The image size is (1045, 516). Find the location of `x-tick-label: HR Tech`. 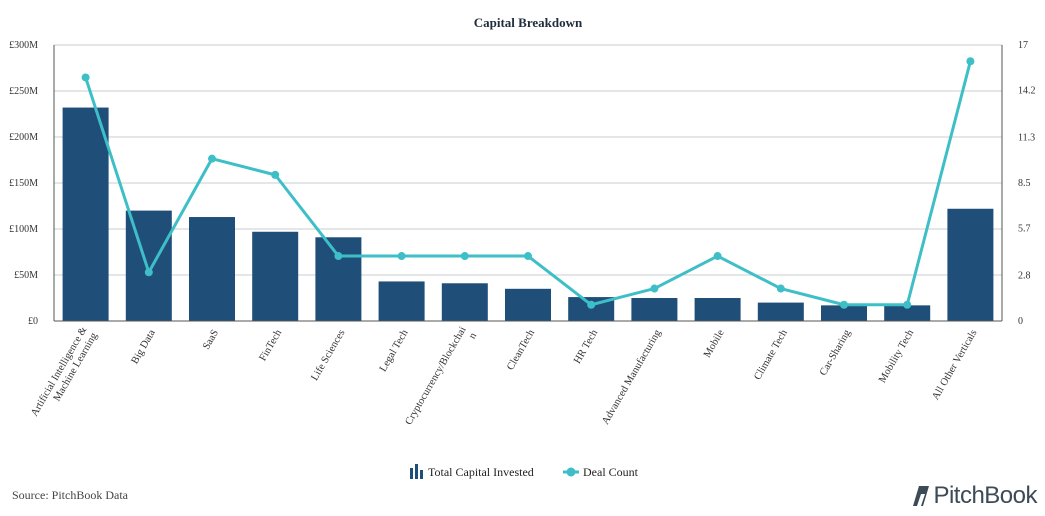

x-tick-label: HR Tech is located at coordinates (586, 346).